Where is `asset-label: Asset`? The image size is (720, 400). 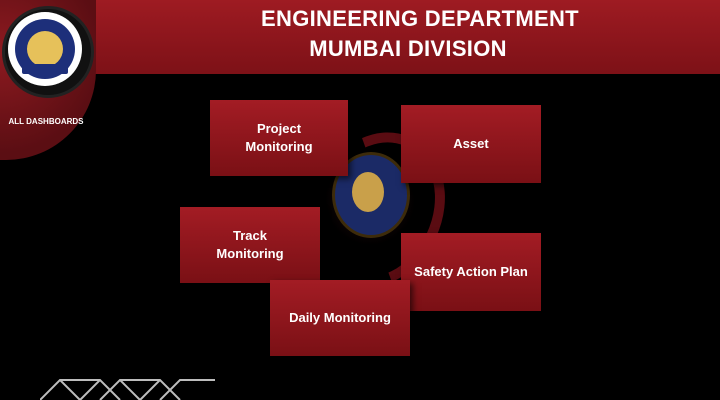
asset-label: Asset is located at coordinates (471, 143).